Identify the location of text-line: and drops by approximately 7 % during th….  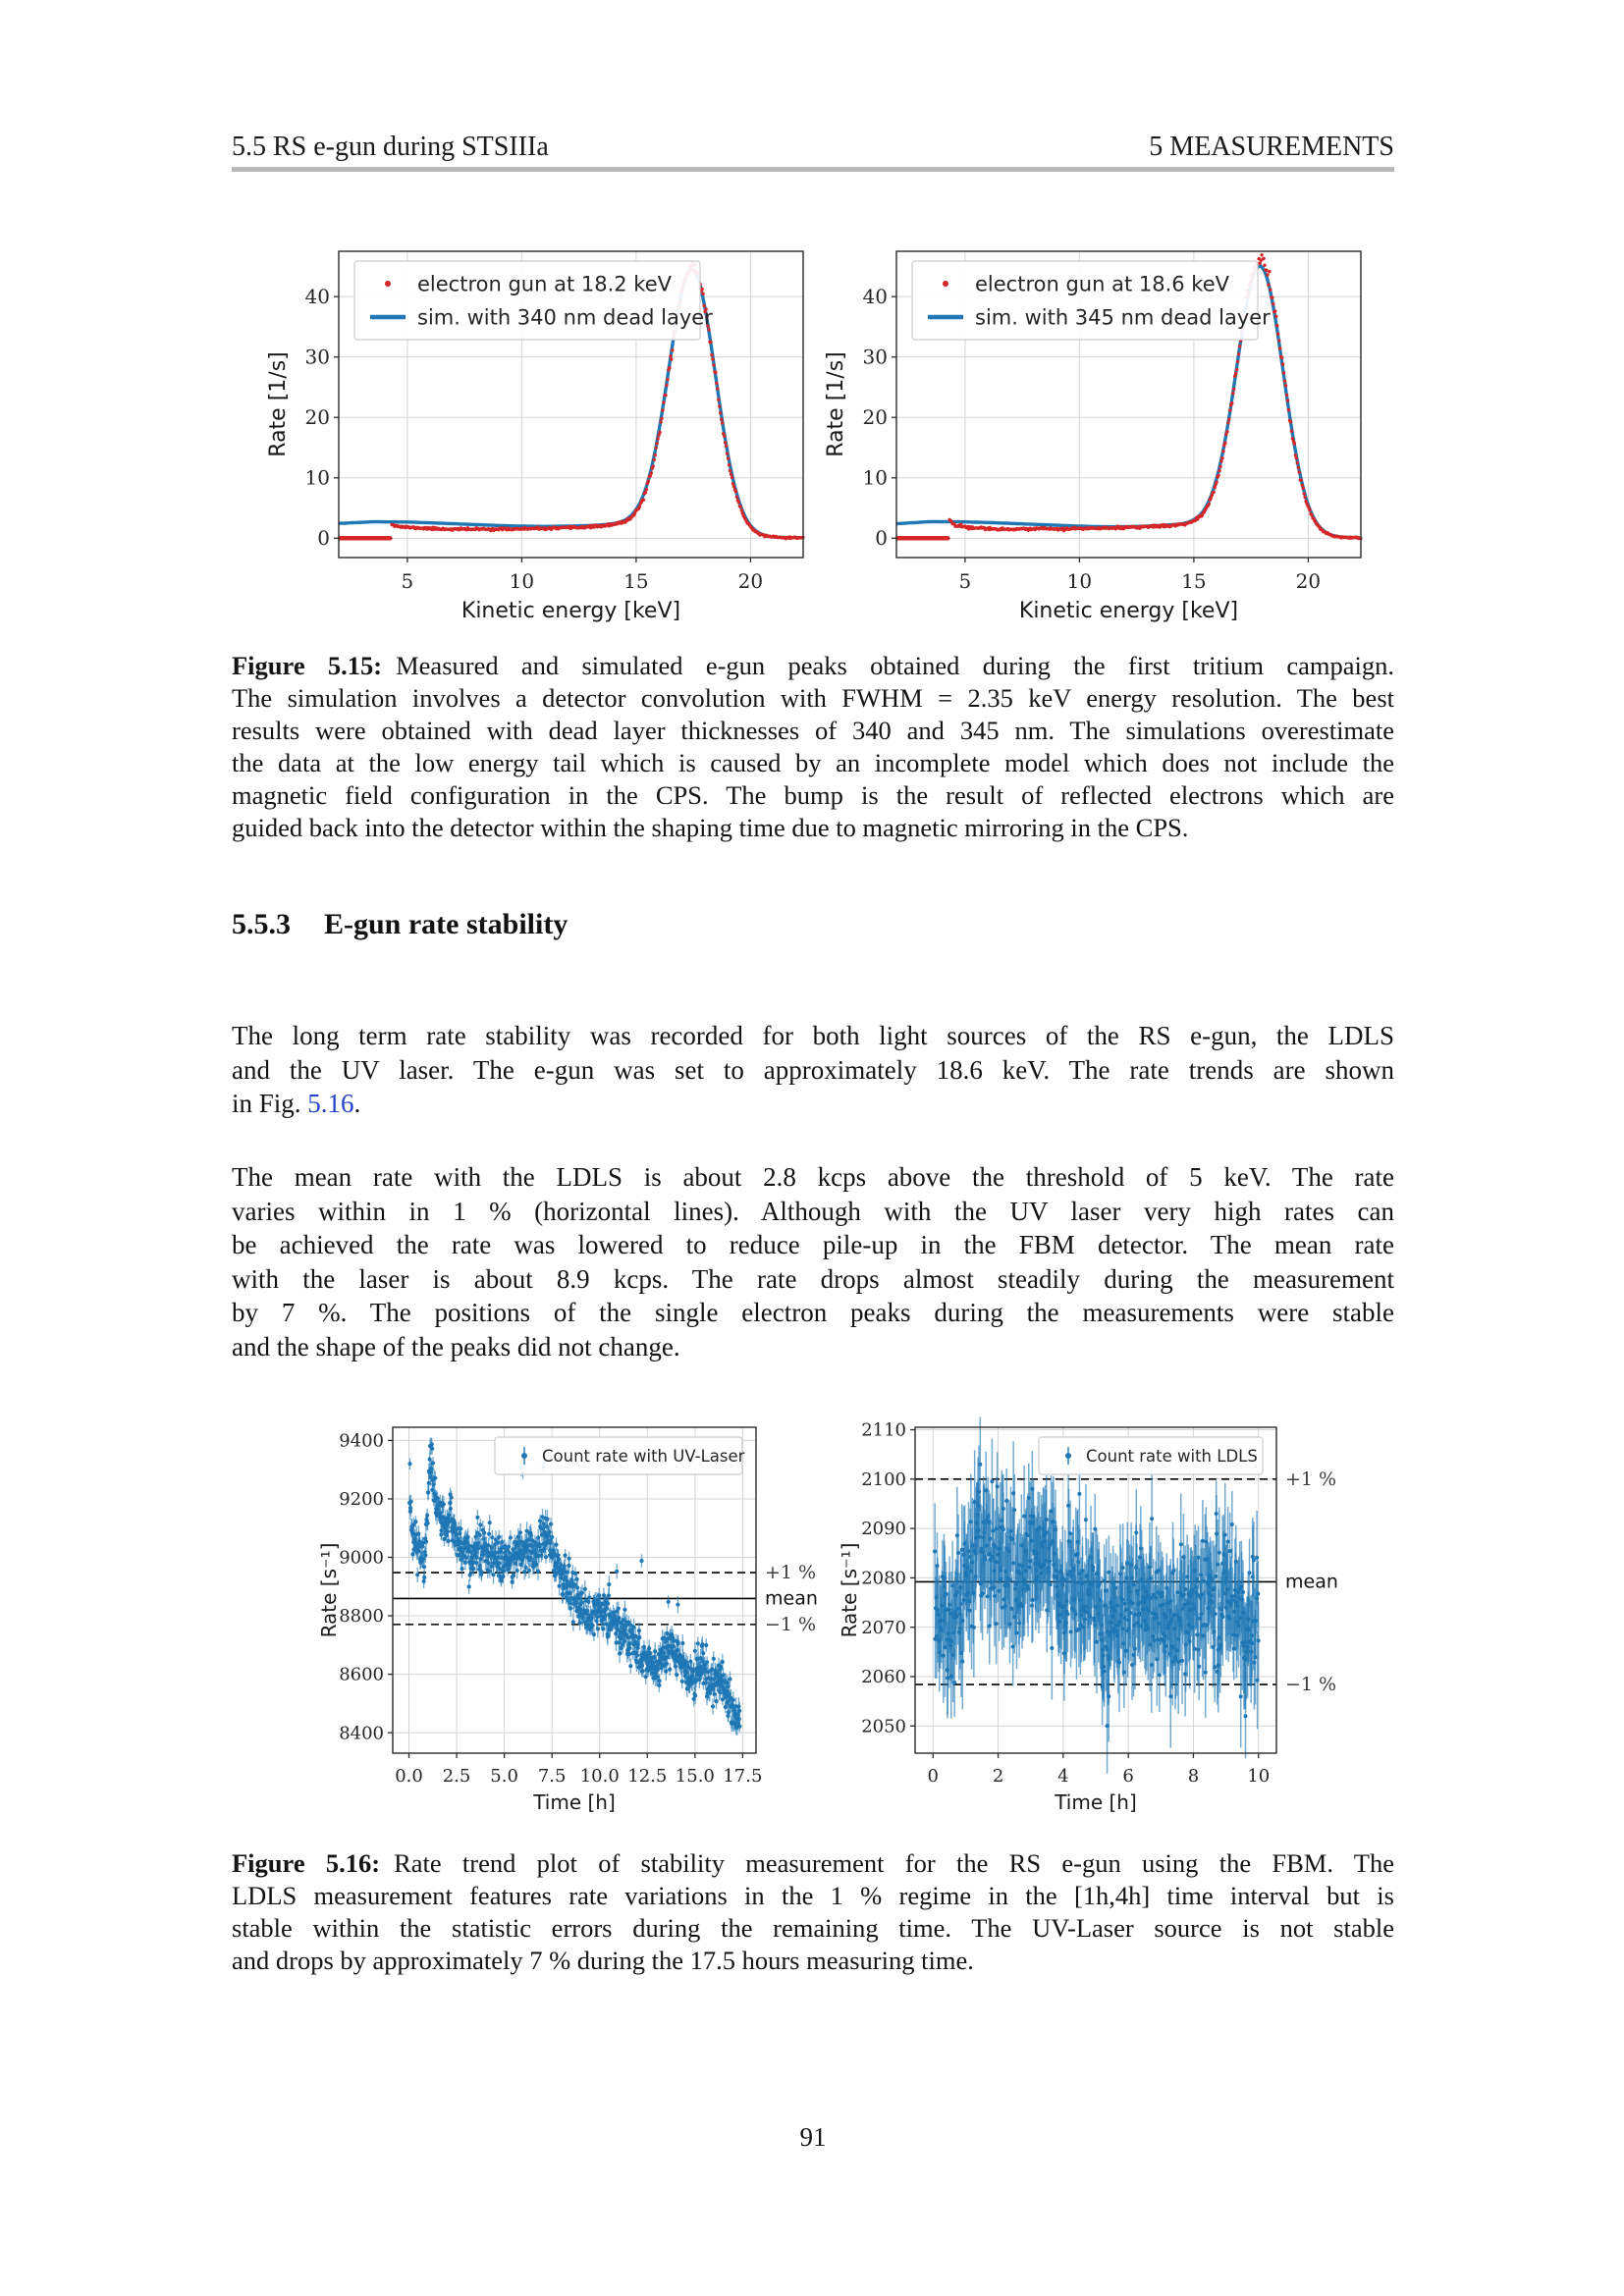
(603, 1960).